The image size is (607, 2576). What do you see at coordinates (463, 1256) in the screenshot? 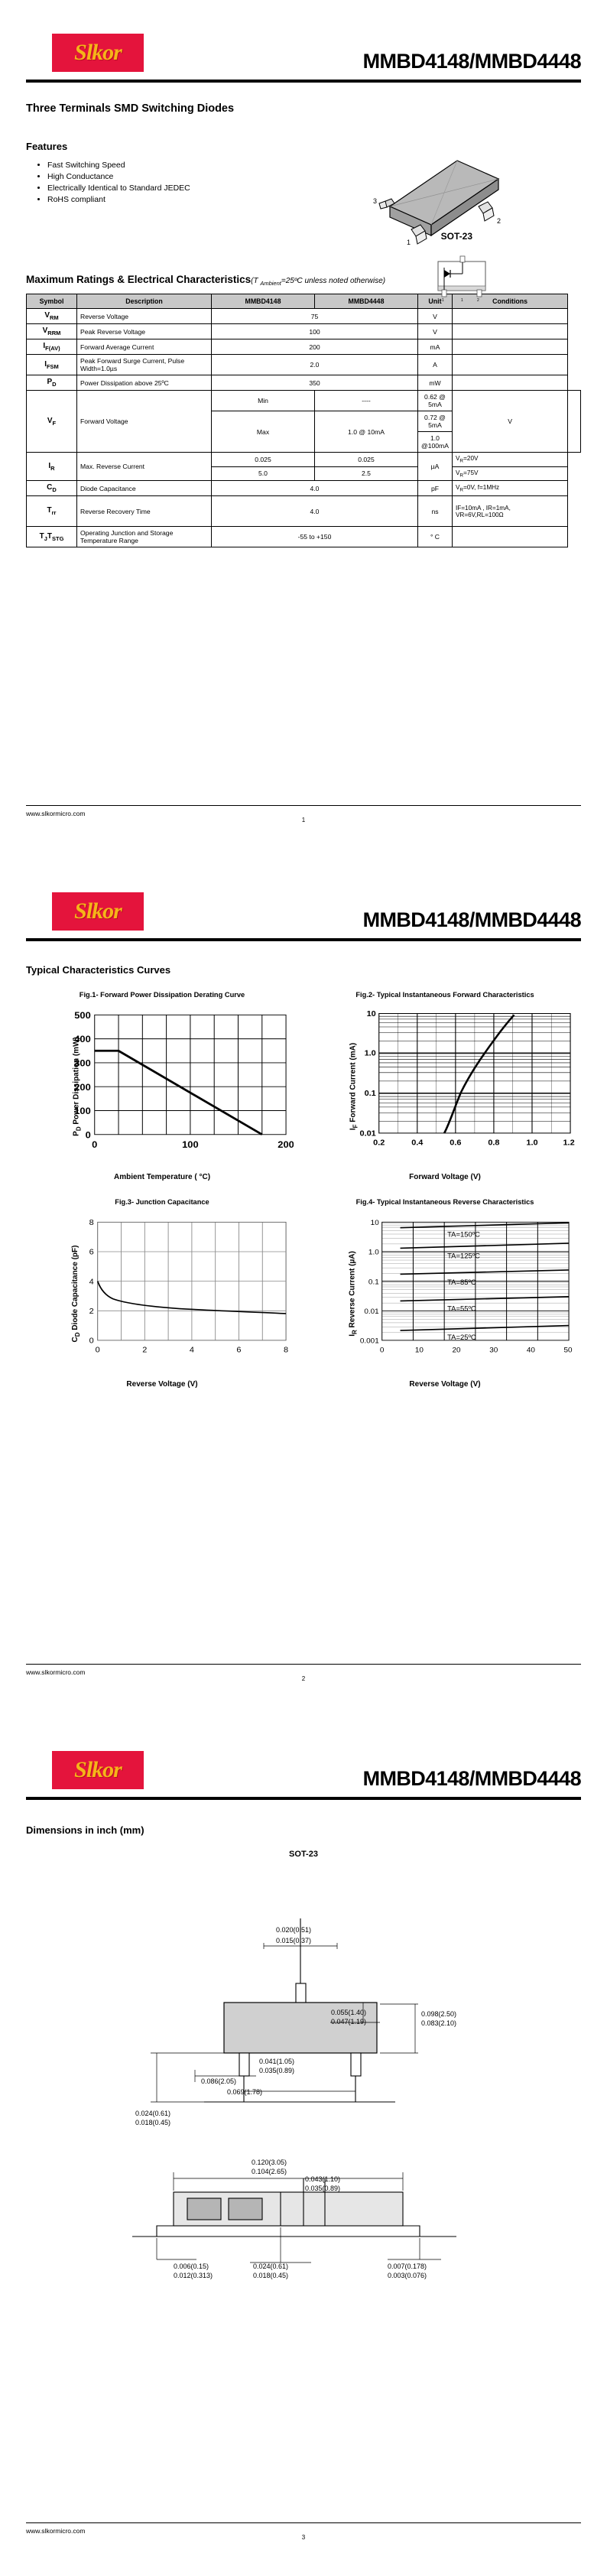
I see `annotation-ta125: TA=125ºC` at bounding box center [463, 1256].